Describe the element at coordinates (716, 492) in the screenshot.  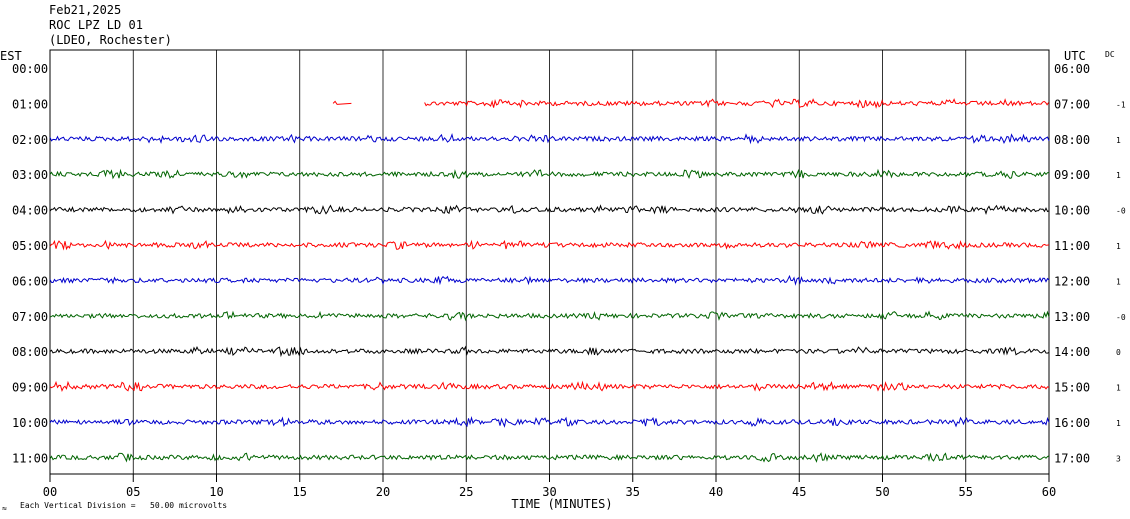
I see `x-tick-label-40: 40` at that location.